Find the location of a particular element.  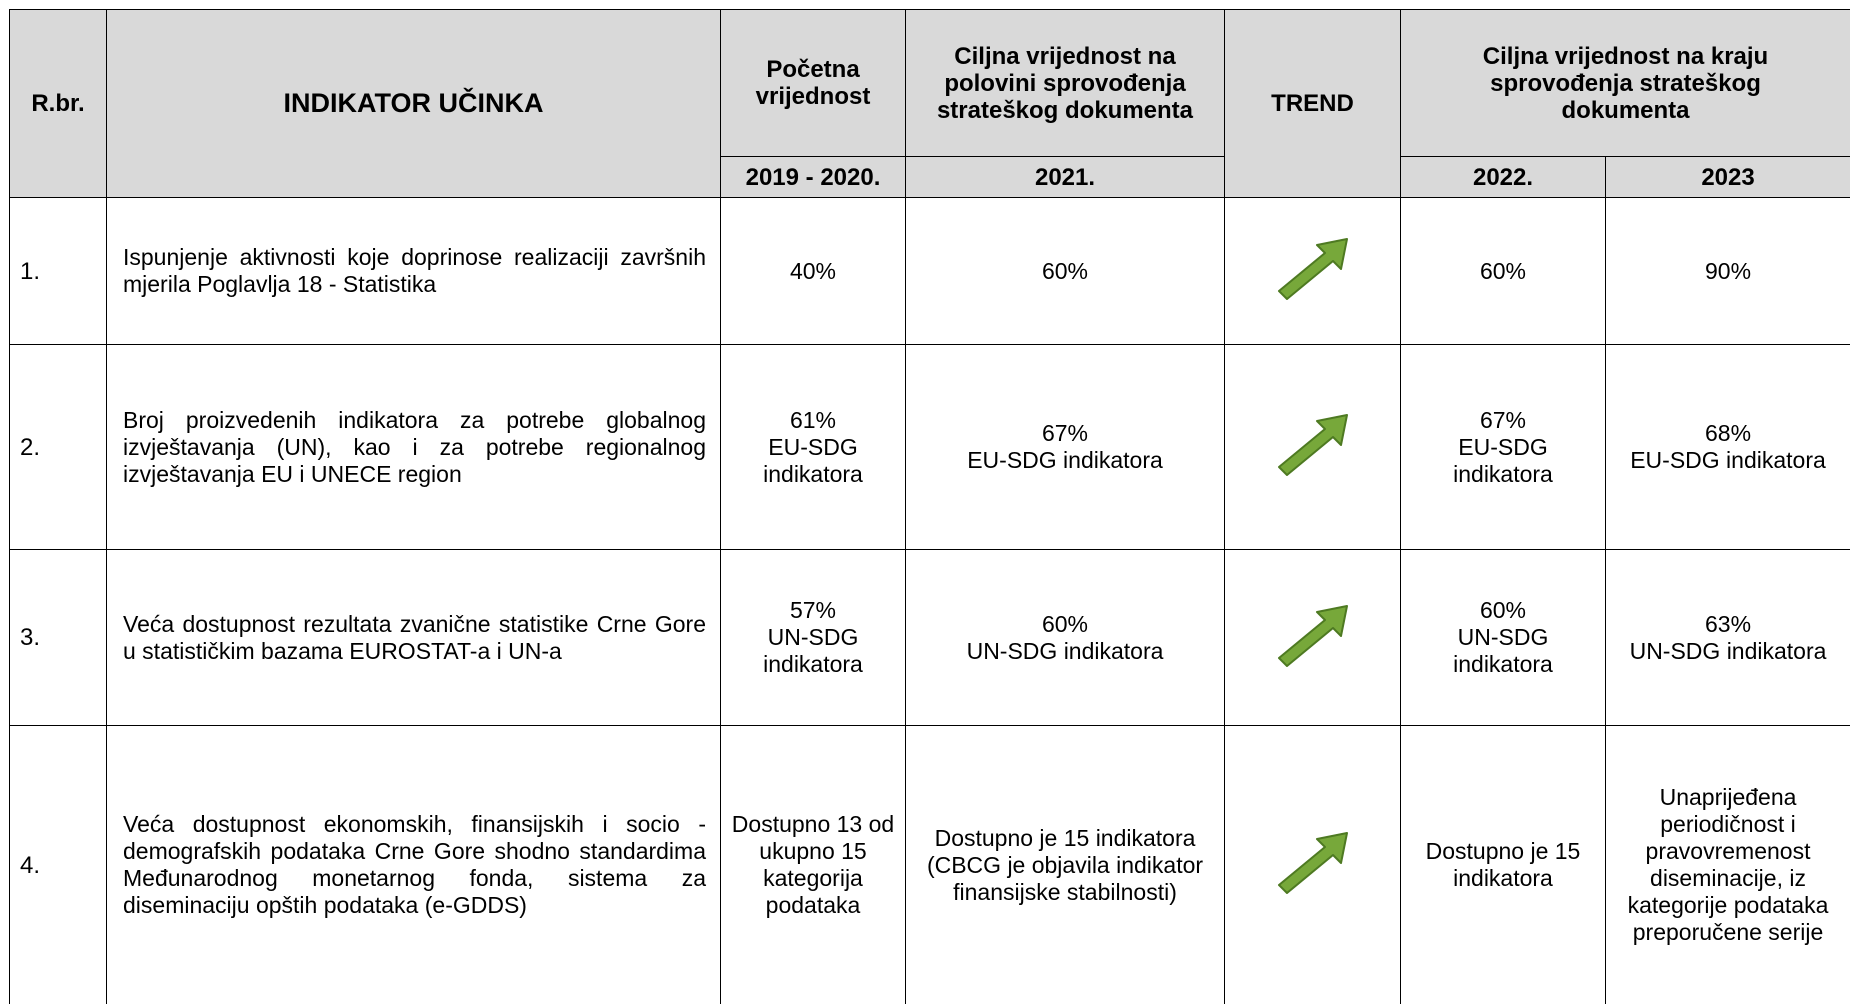

value-cell: 63% UN-SDG indikatora is located at coordinates (1727, 637).